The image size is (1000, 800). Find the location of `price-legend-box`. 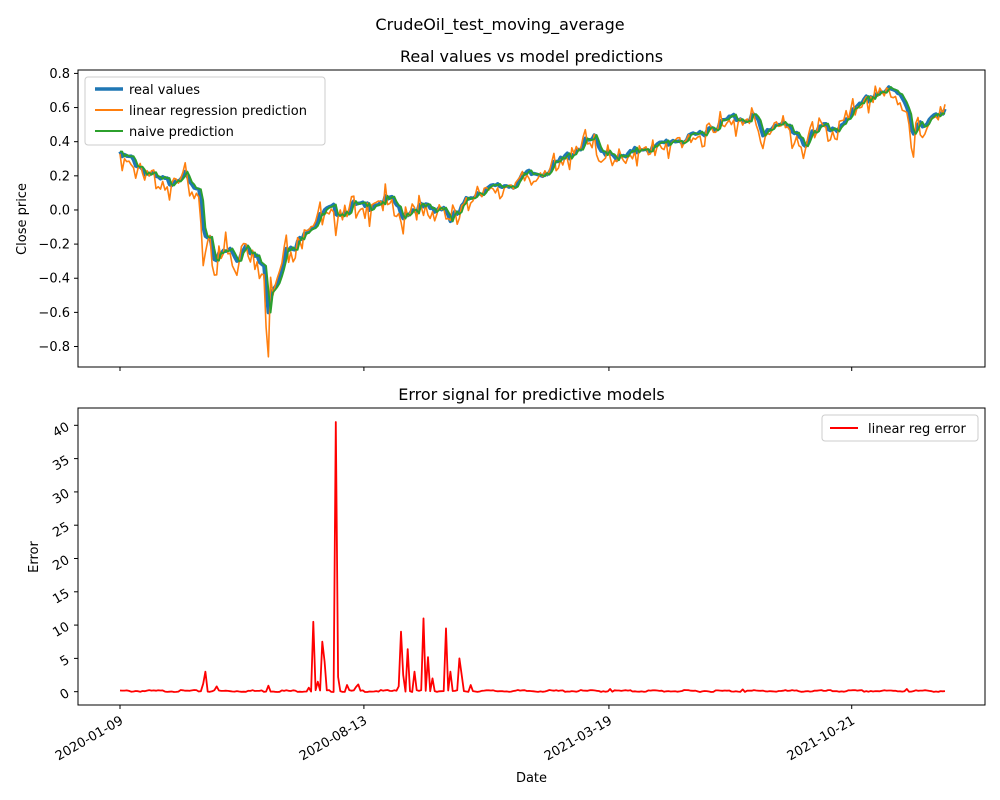

price-legend-box is located at coordinates (205, 111).